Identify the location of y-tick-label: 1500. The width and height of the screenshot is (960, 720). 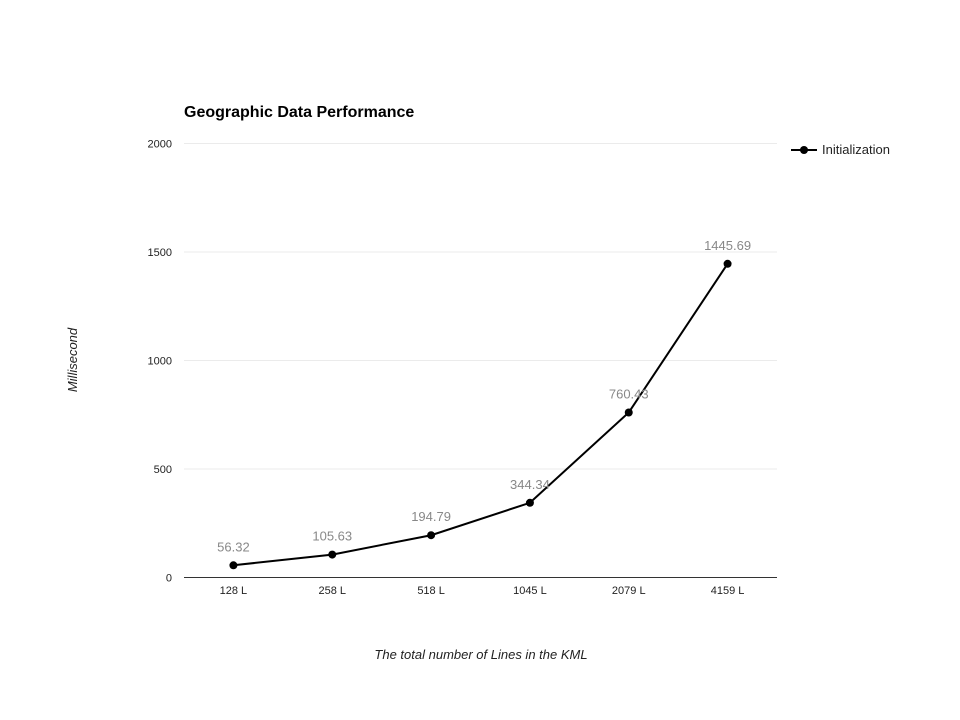
(160, 253).